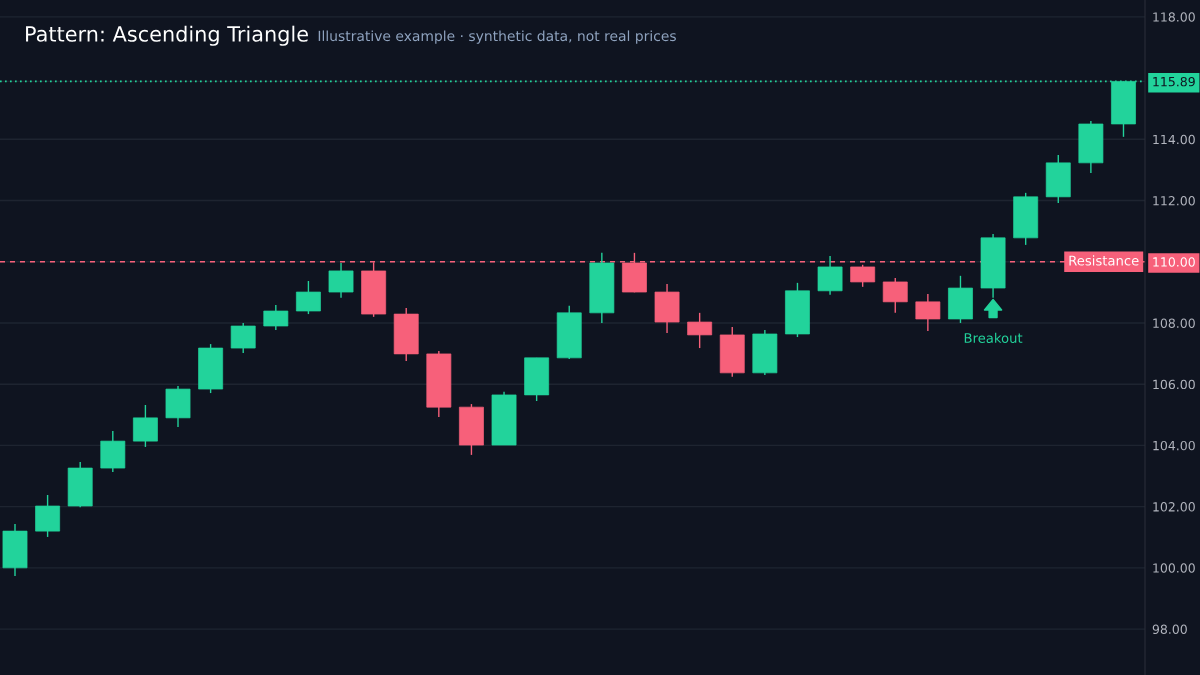 This screenshot has height=675, width=1200. What do you see at coordinates (1174, 17) in the screenshot?
I see `y-tick-label: 118.00` at bounding box center [1174, 17].